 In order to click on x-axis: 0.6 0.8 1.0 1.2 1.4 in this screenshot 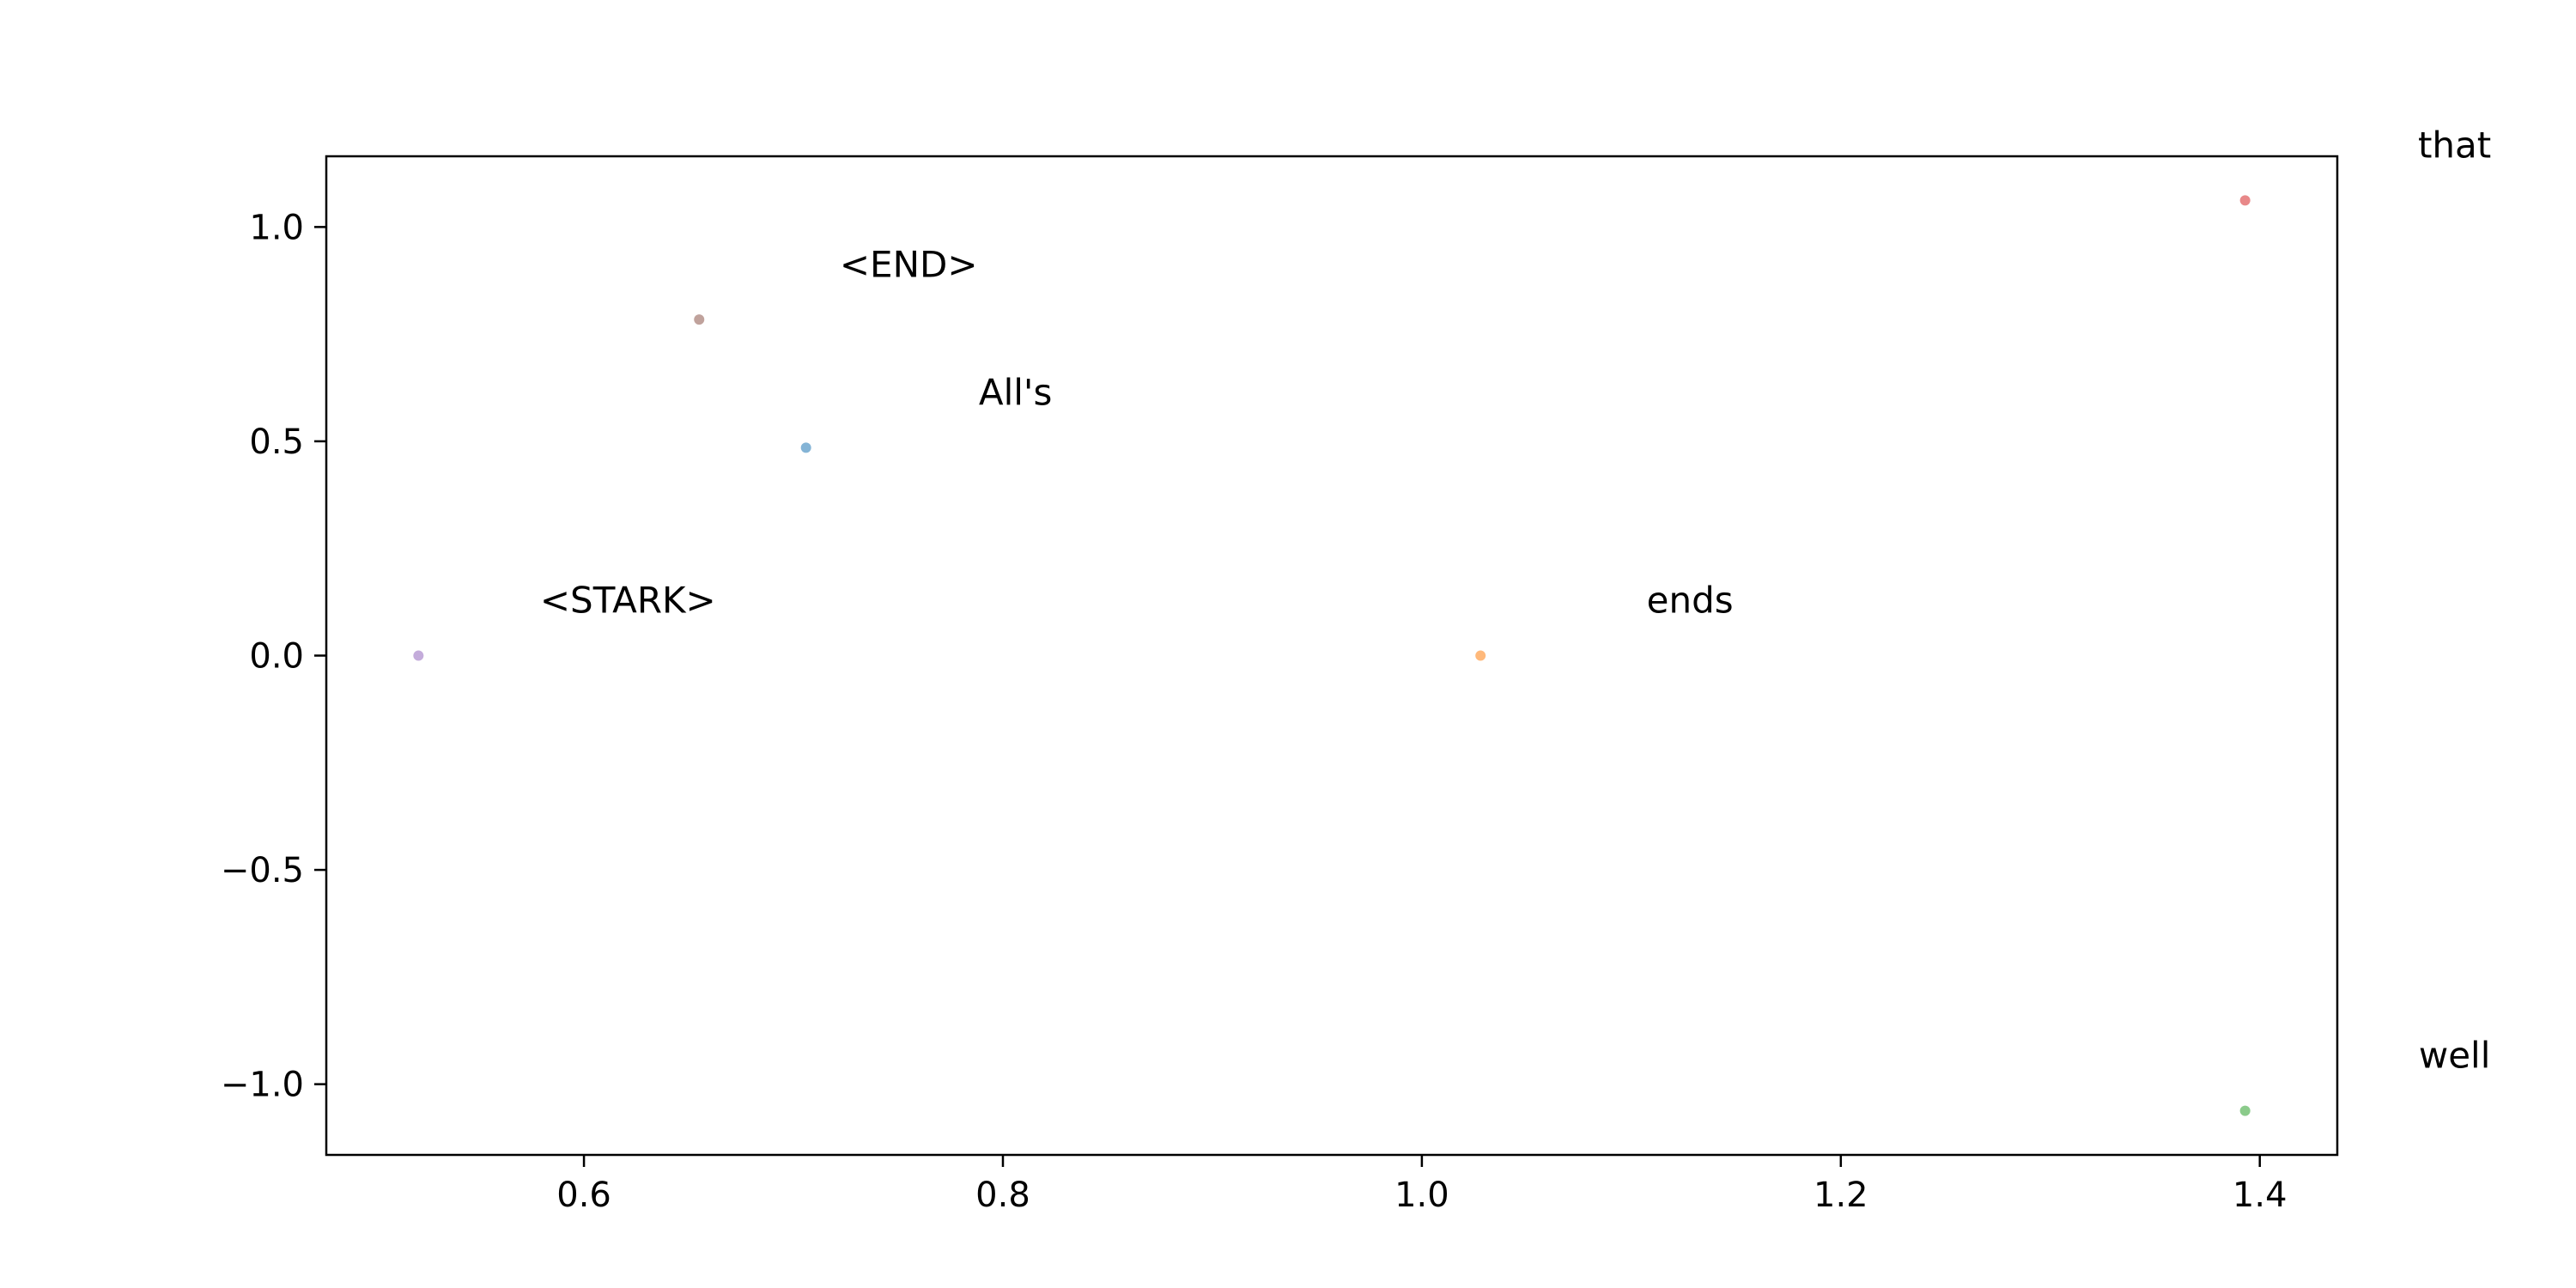, I will do `click(1422, 1185)`.